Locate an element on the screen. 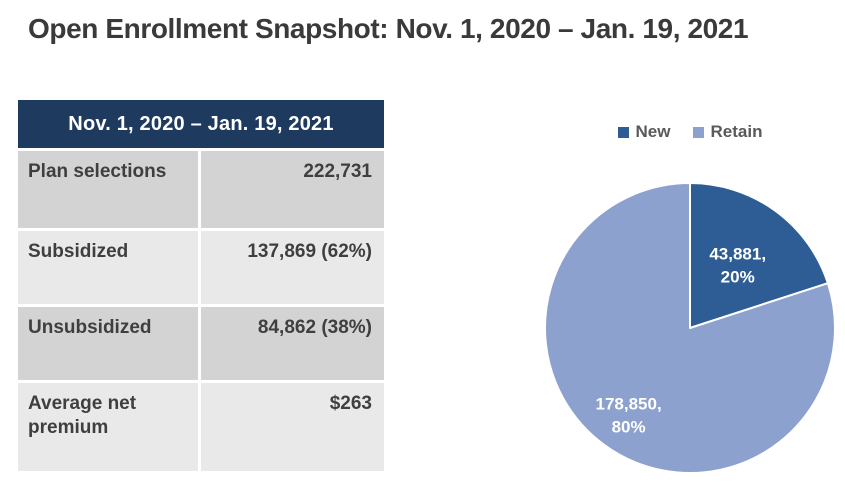  pie-legend: New Retain is located at coordinates (687, 132).